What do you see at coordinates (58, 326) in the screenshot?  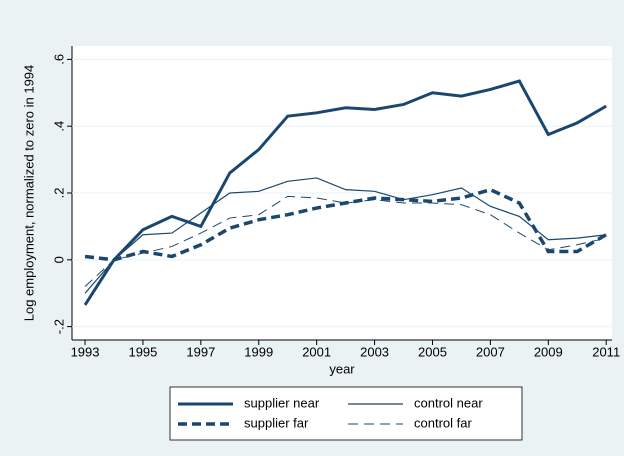 I see `y-tick-label: -.2` at bounding box center [58, 326].